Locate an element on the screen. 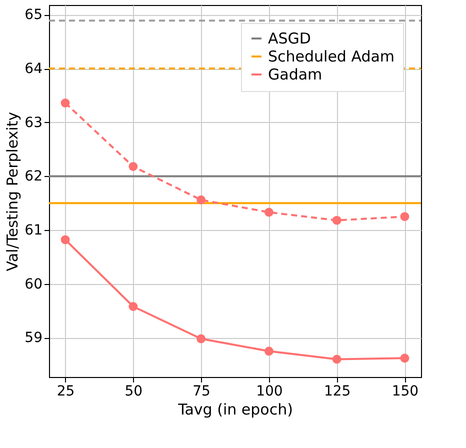  y-tick-label: 60 is located at coordinates (33, 284).